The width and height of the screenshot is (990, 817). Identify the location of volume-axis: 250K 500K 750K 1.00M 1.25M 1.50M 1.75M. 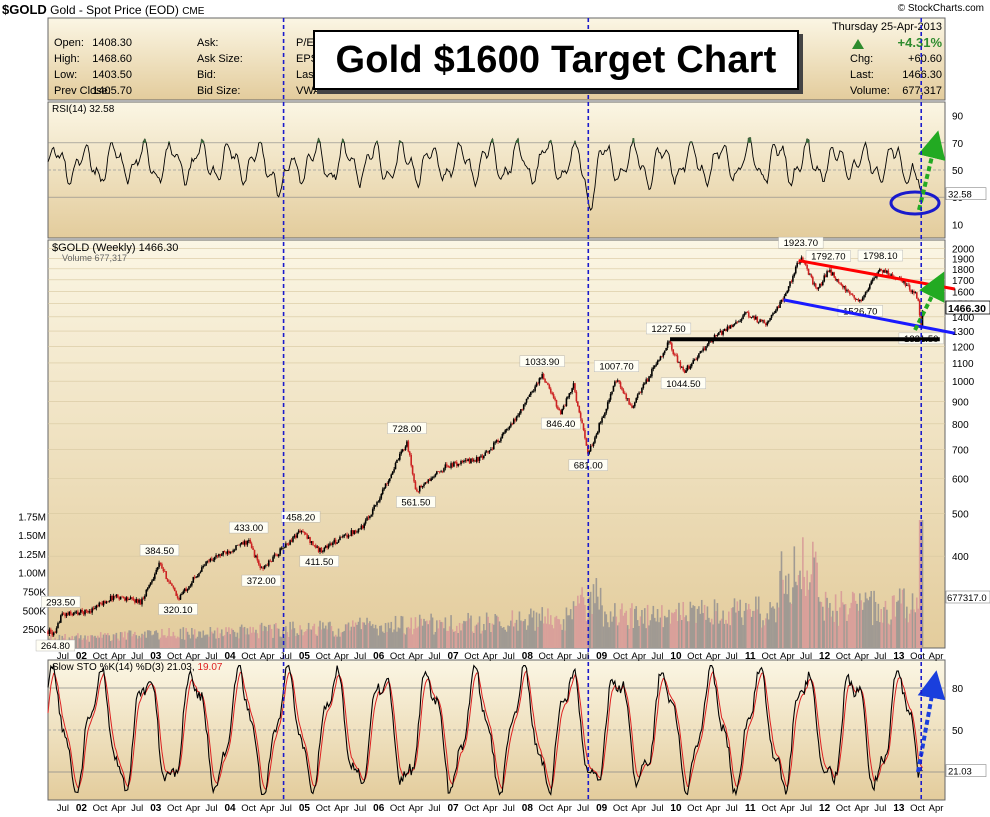
(32, 574).